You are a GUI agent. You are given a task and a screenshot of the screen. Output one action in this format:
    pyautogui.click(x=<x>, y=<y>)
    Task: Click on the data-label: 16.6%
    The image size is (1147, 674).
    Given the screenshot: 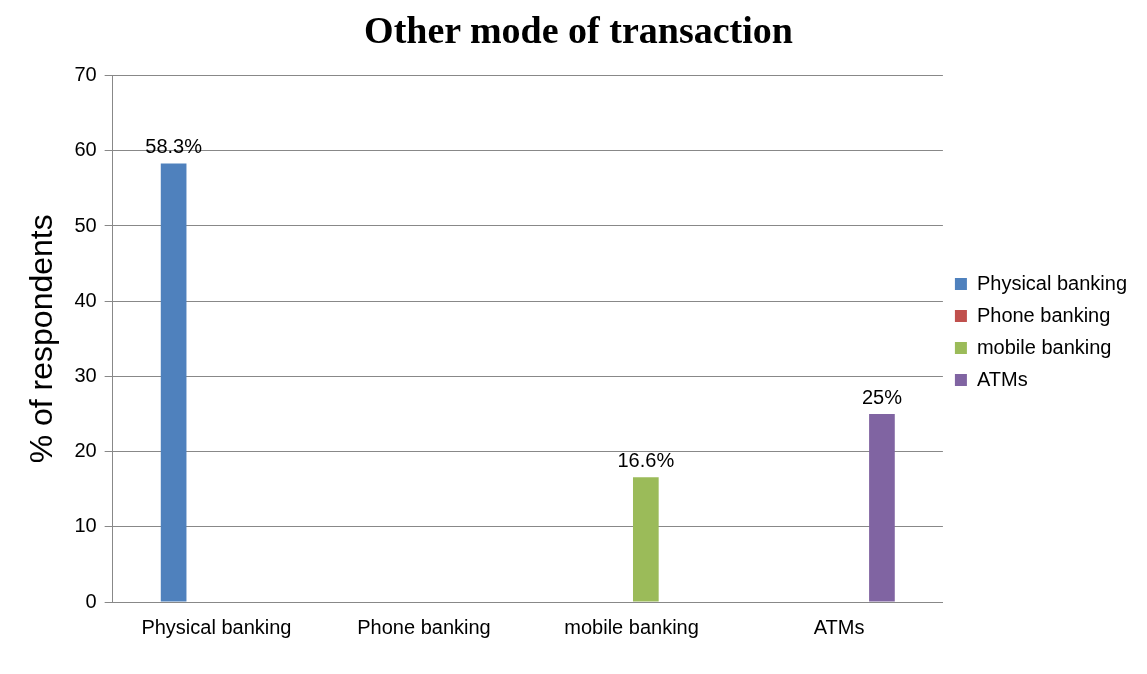 What is the action you would take?
    pyautogui.click(x=646, y=459)
    